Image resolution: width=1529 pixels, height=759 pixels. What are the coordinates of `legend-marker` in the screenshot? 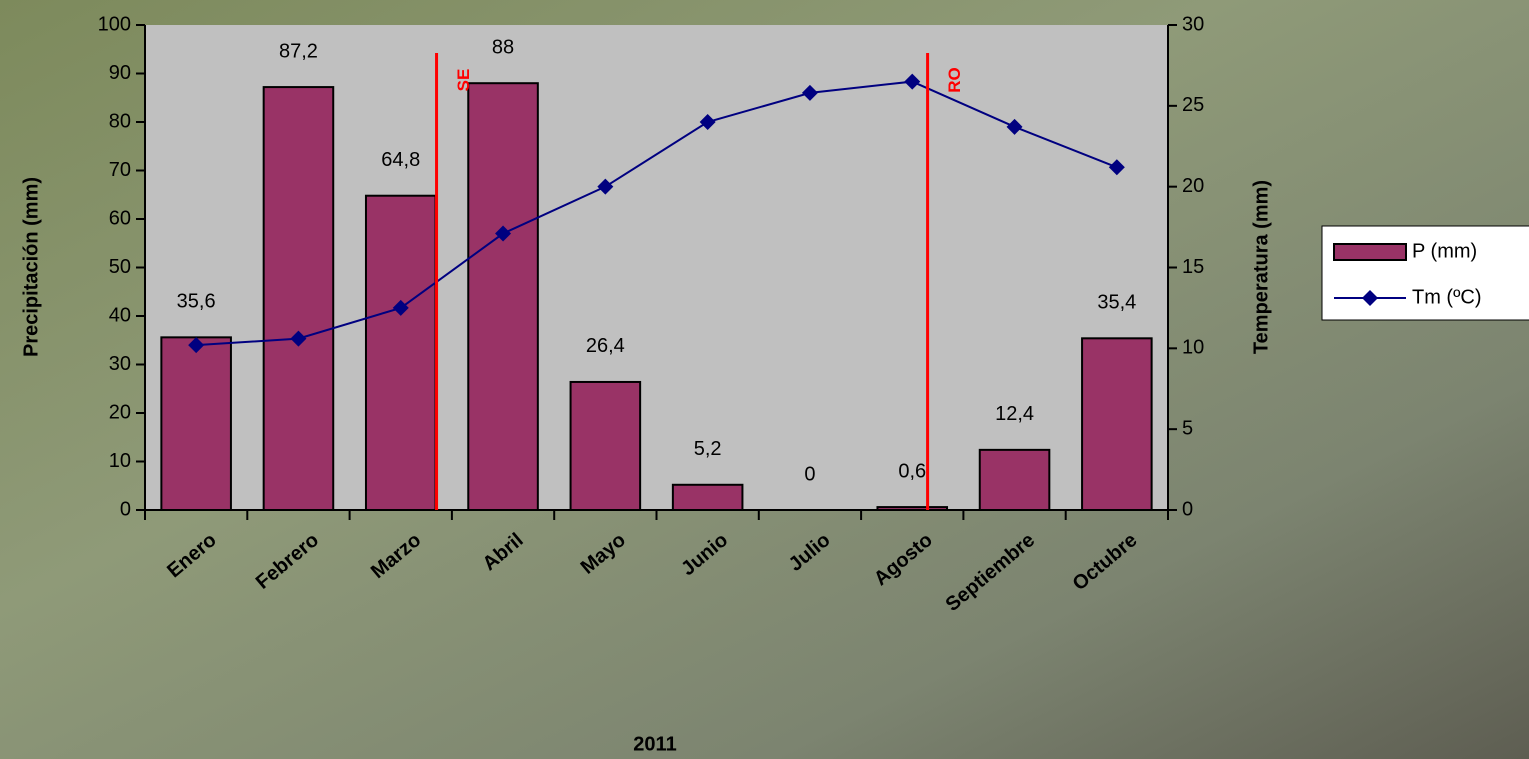 It's located at (1370, 298).